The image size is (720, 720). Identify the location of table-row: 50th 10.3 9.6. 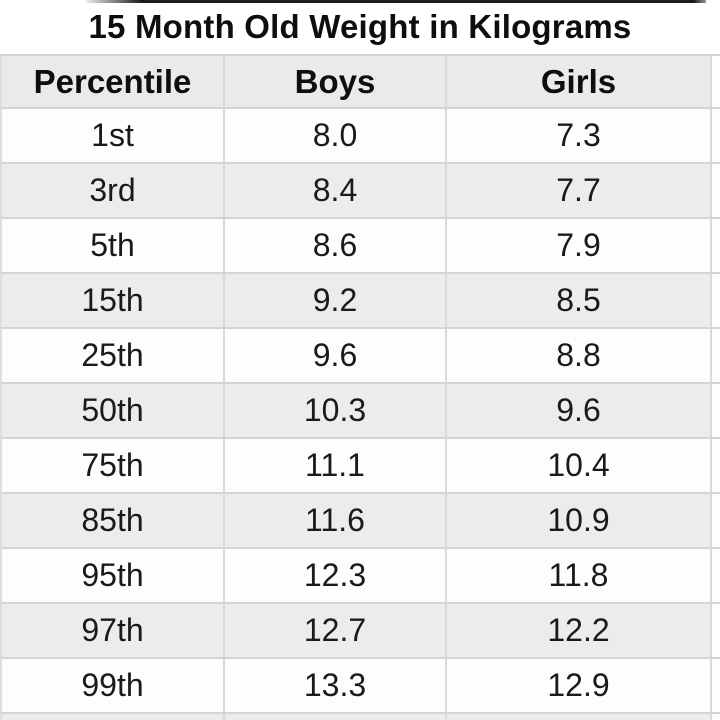
(360, 409).